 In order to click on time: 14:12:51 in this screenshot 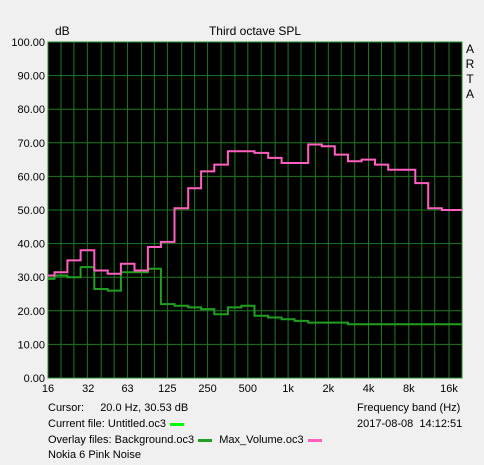, I will do `click(441, 424)`.